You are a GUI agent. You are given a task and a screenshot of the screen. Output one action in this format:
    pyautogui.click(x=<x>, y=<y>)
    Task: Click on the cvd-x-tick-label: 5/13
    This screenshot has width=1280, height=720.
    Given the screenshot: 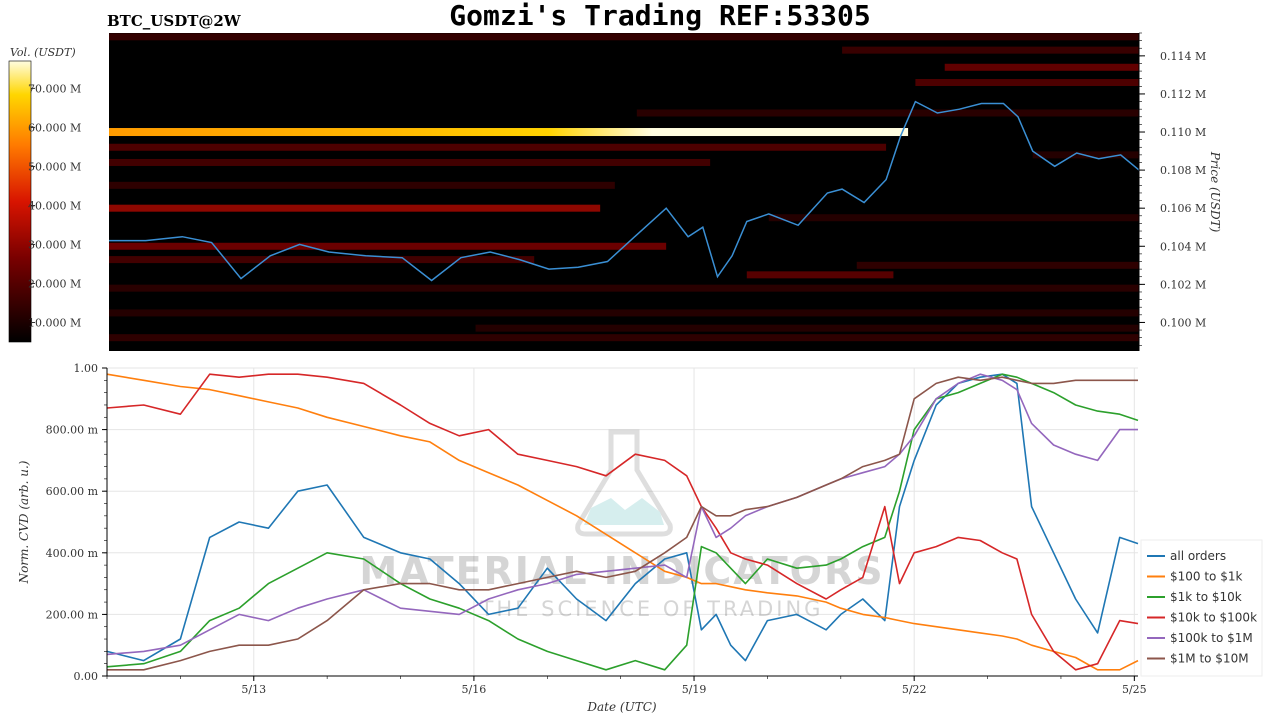 What is the action you would take?
    pyautogui.click(x=253, y=689)
    